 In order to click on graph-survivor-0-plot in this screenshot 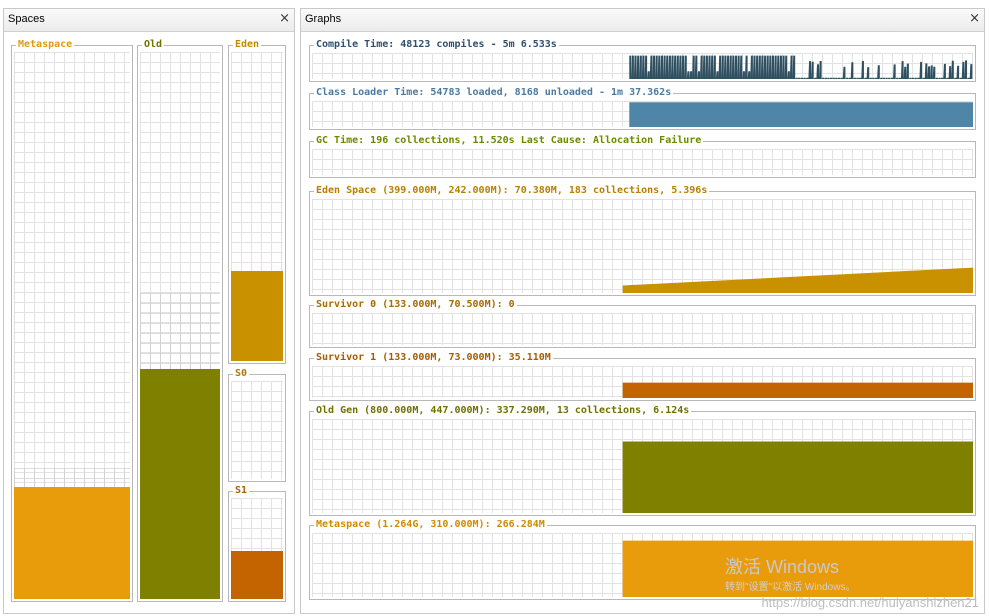, I will do `click(642, 329)`.